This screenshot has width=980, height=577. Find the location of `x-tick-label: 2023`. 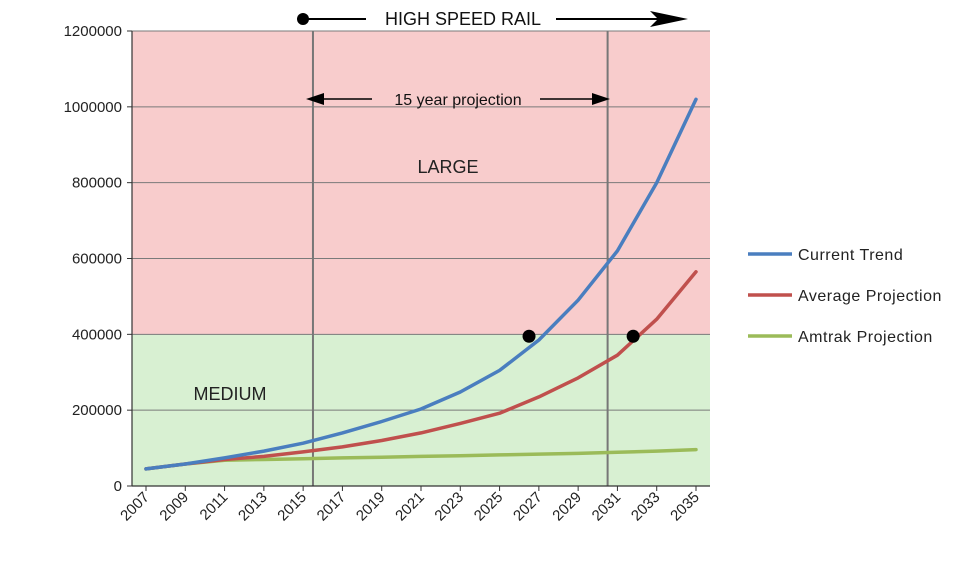

x-tick-label: 2023 is located at coordinates (449, 507).